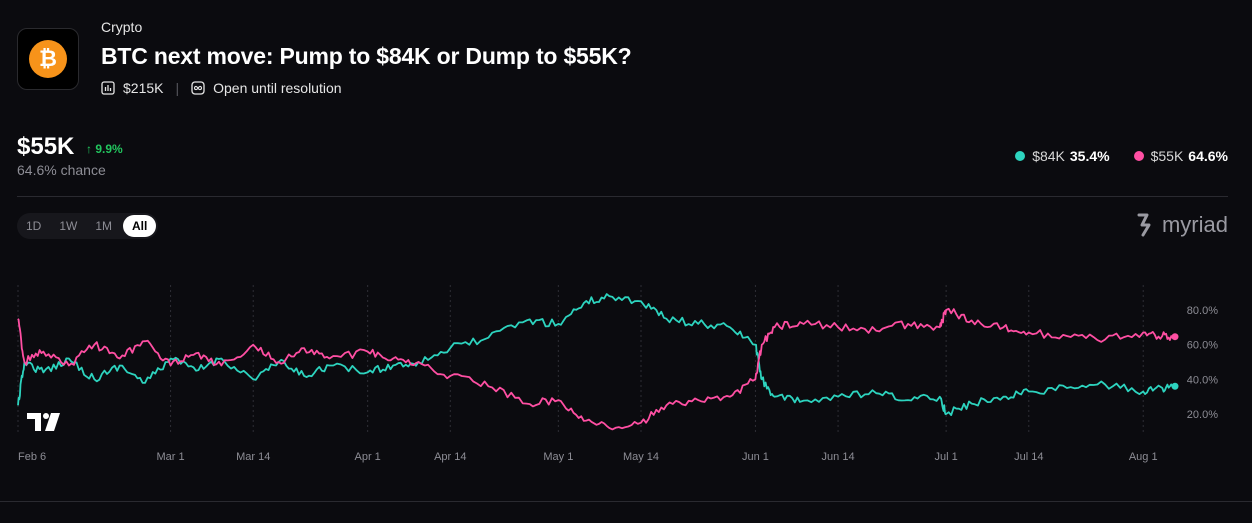 The width and height of the screenshot is (1252, 523). I want to click on change-indicator: ↑ 9.9%, so click(104, 149).